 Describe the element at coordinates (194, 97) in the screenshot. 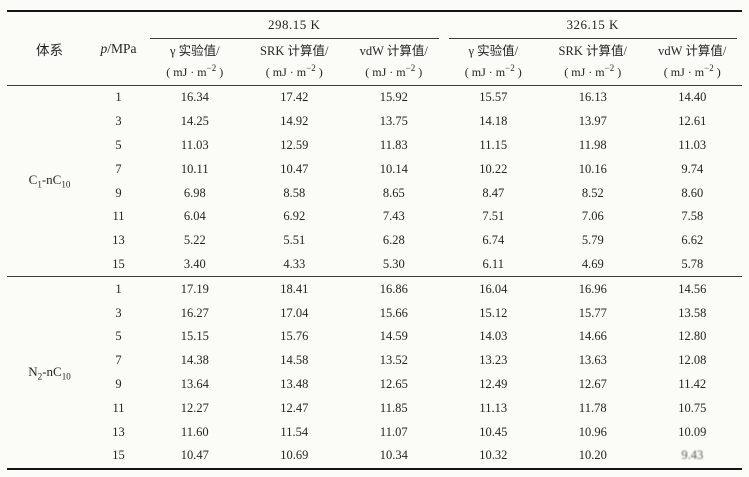

I see `value-cell: 16.34` at that location.